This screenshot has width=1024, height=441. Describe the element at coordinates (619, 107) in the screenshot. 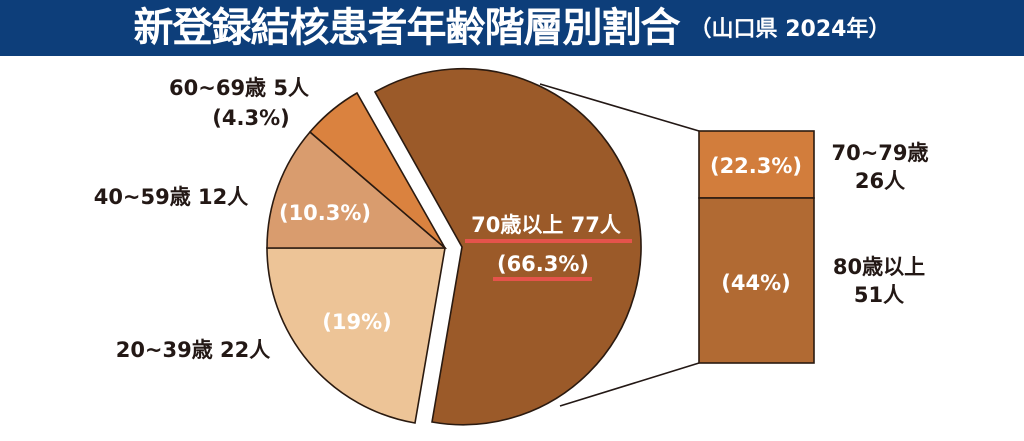

I see `connector-line-top` at that location.